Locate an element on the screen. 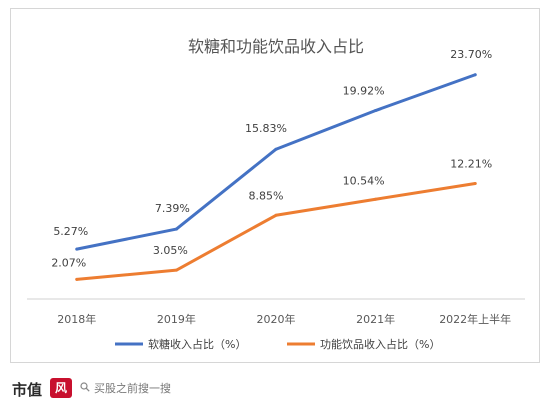 This screenshot has width=550, height=418. search-prompt: 买股之前搜一搜 is located at coordinates (132, 388).